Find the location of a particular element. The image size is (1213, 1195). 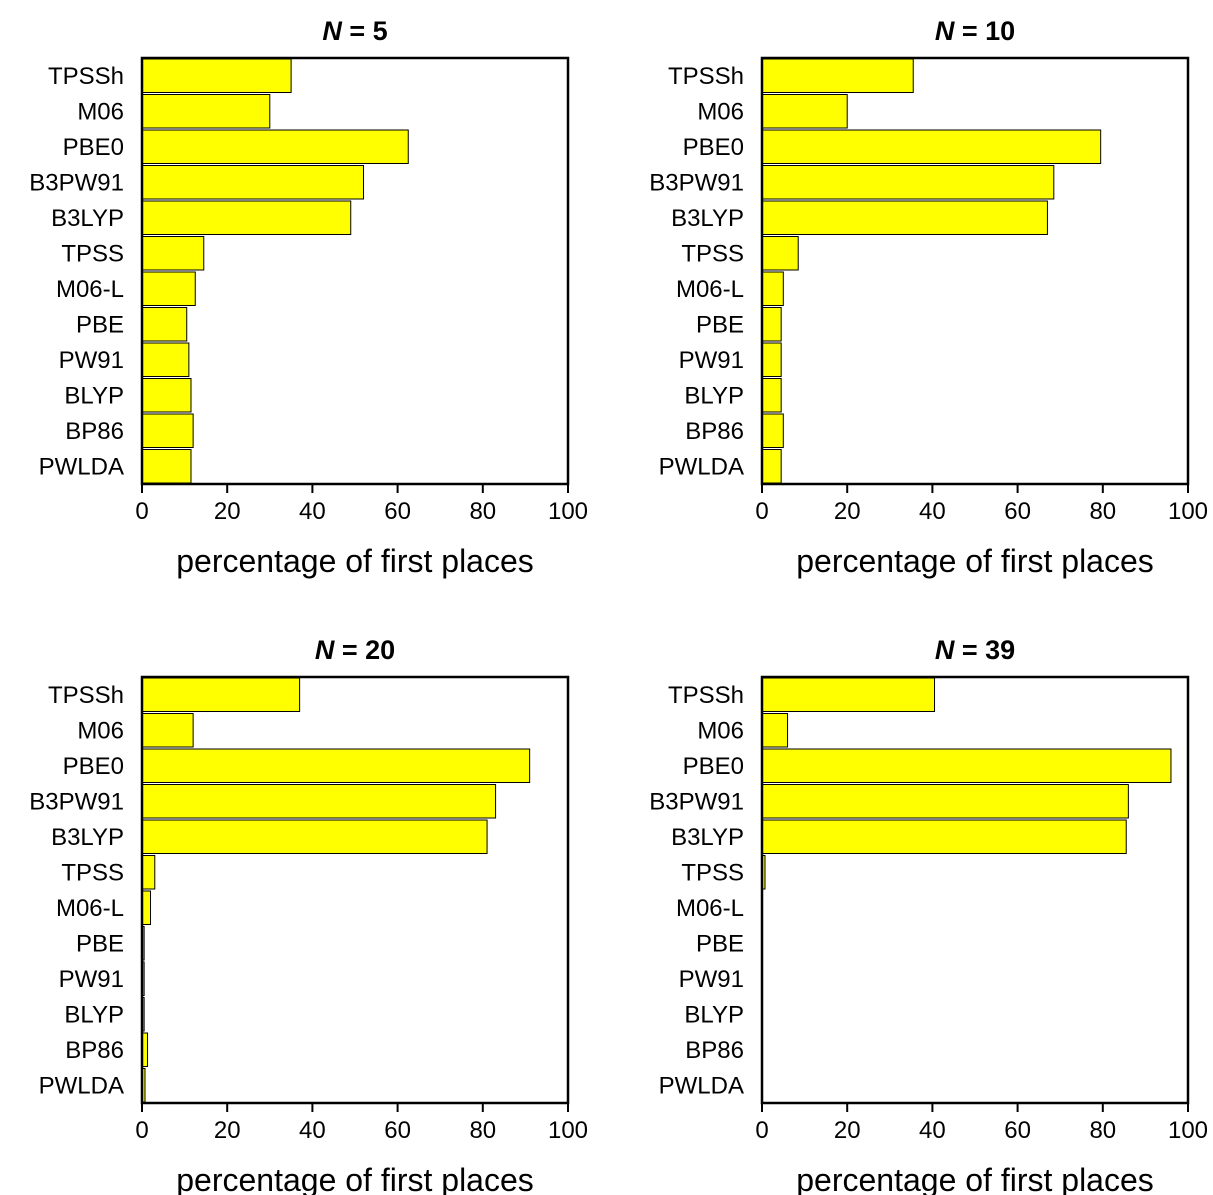

bar-m06-l is located at coordinates (146, 907).